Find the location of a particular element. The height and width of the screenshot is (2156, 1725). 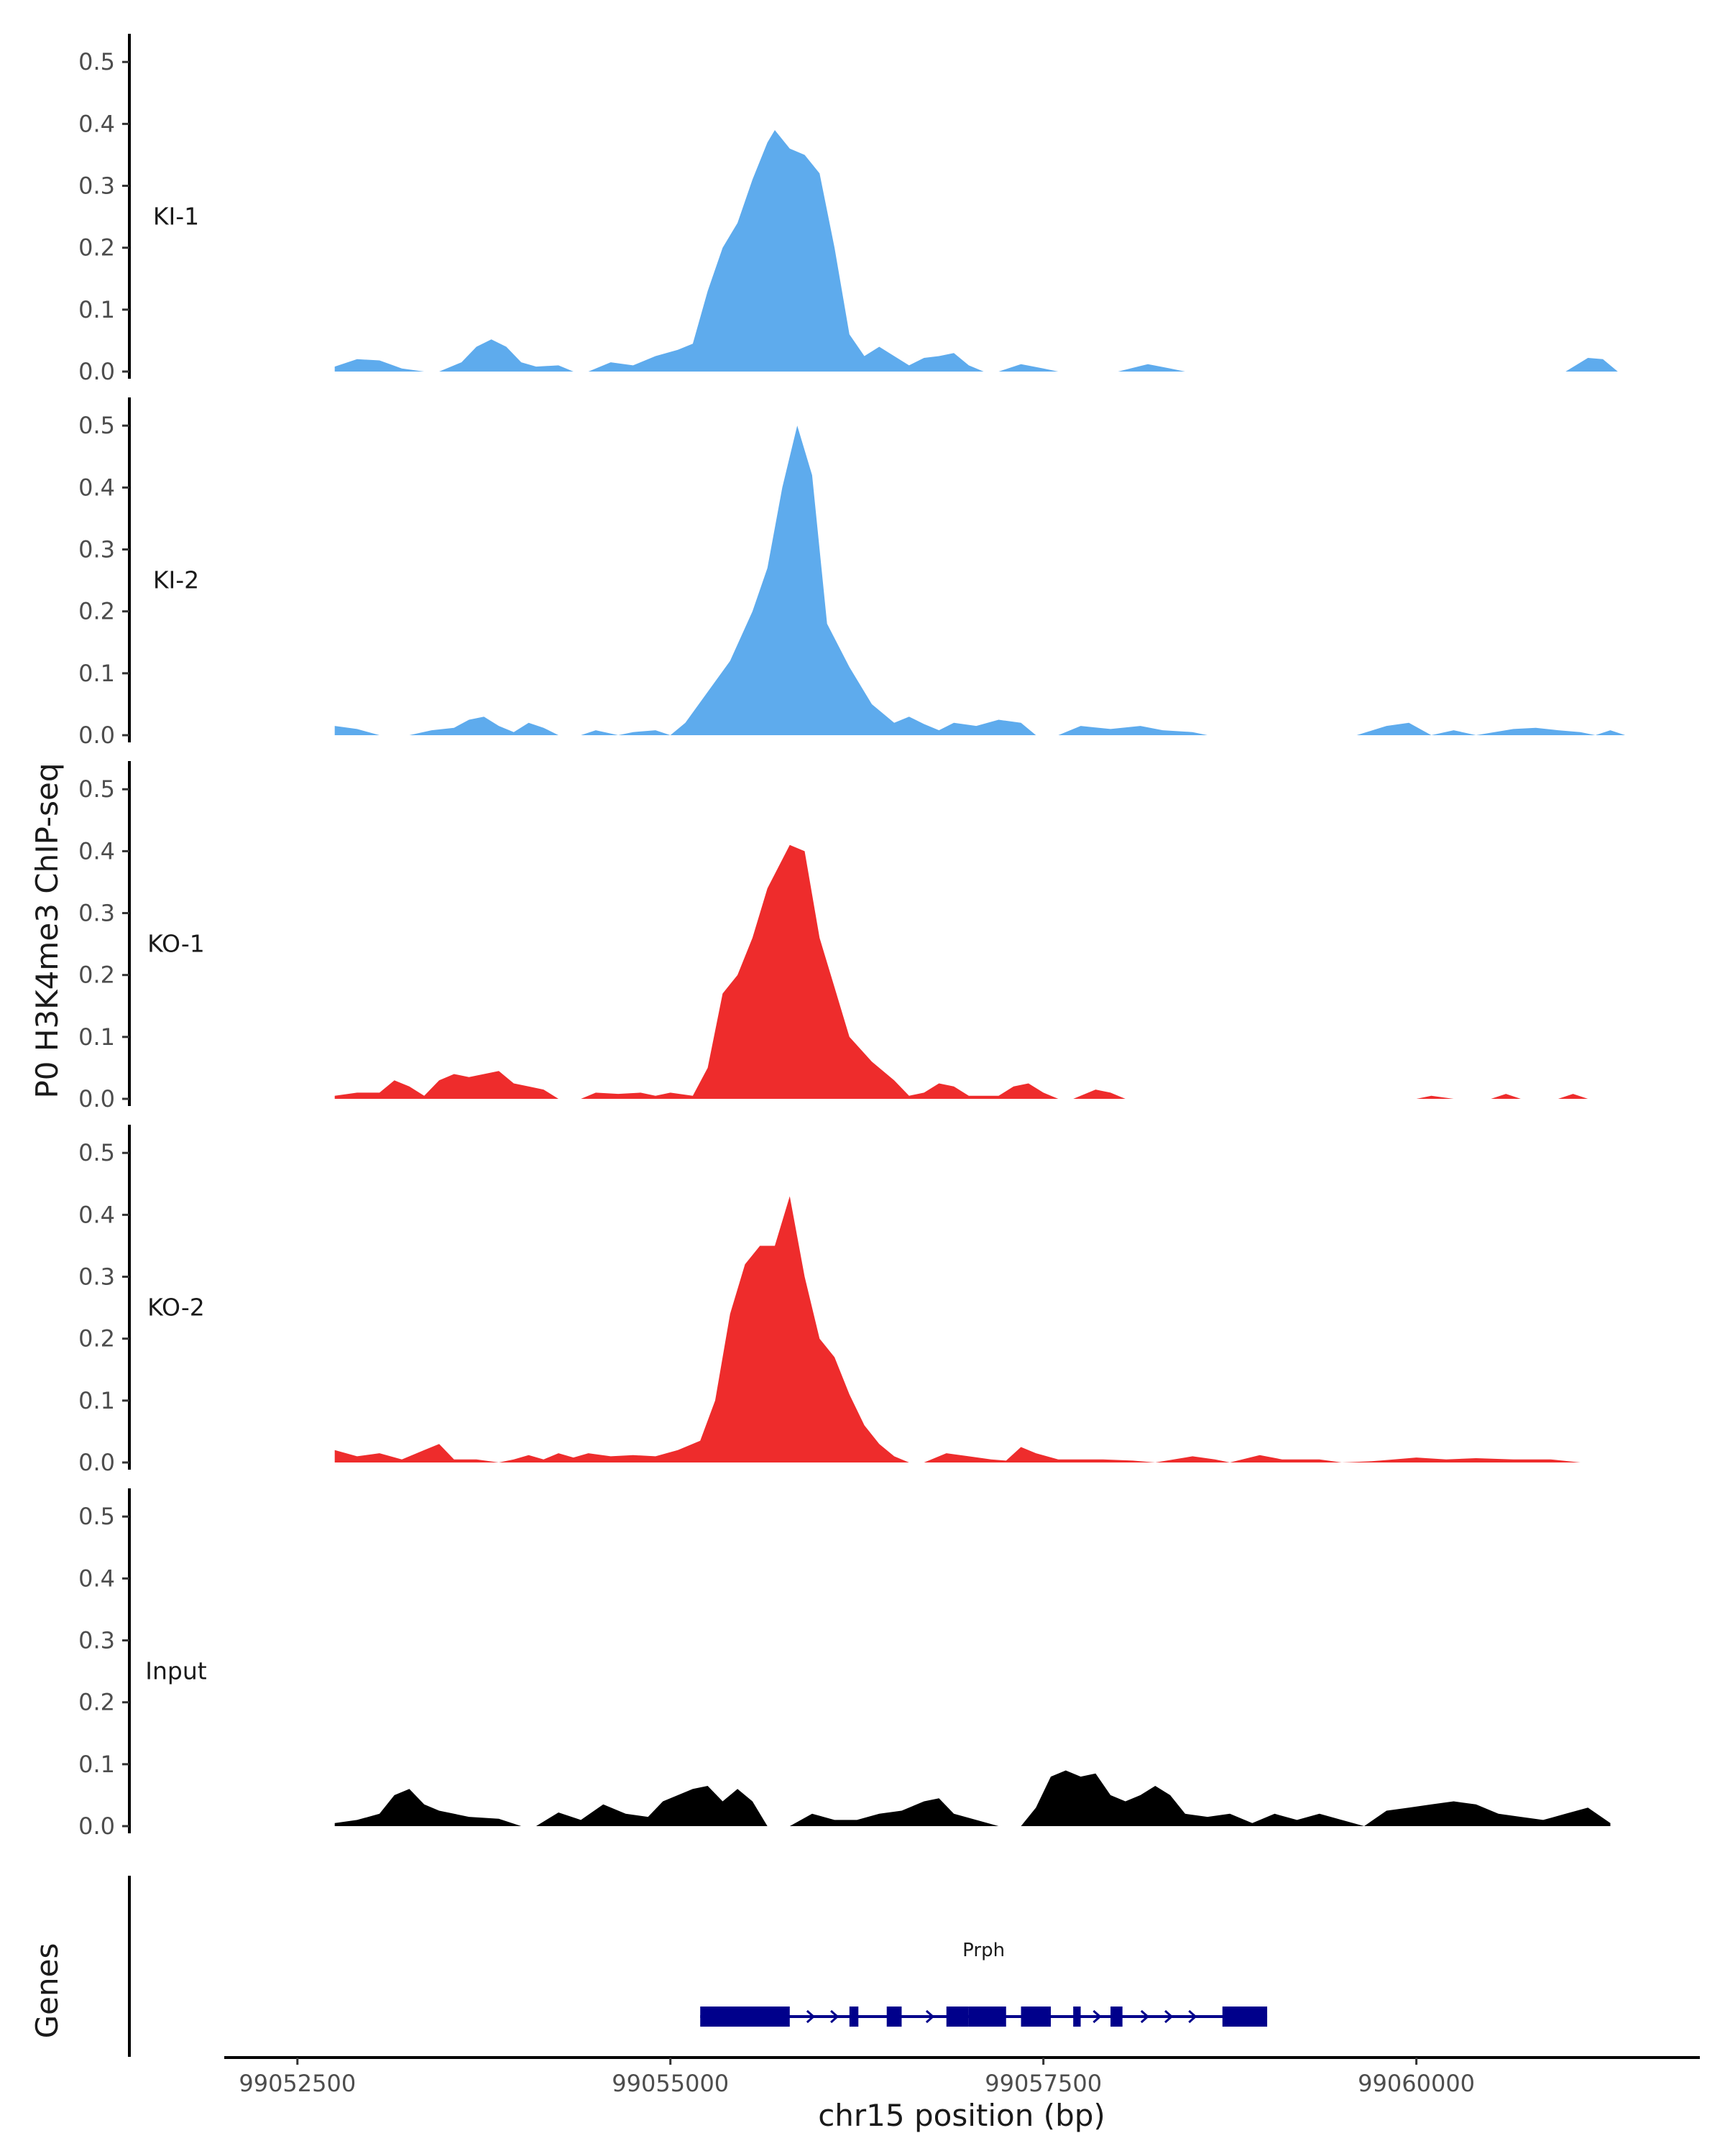

x-tick-label: 99055000 is located at coordinates (670, 2083).